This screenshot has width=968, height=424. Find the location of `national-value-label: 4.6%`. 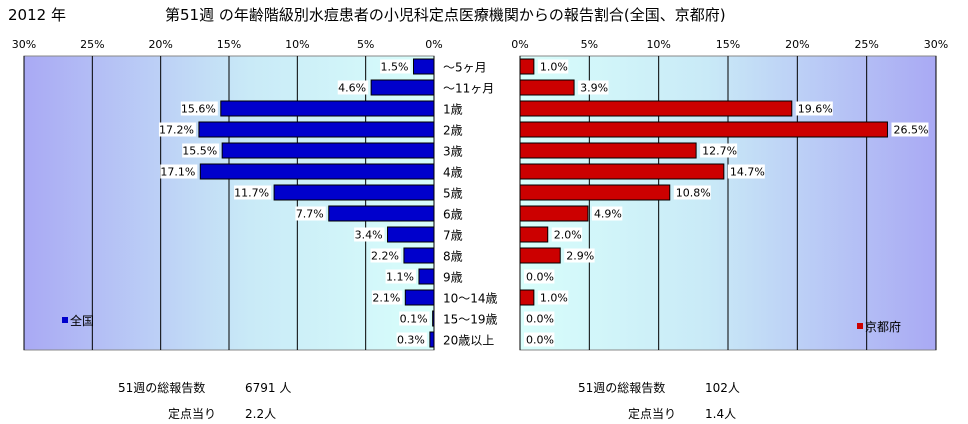

national-value-label: 4.6% is located at coordinates (352, 88).